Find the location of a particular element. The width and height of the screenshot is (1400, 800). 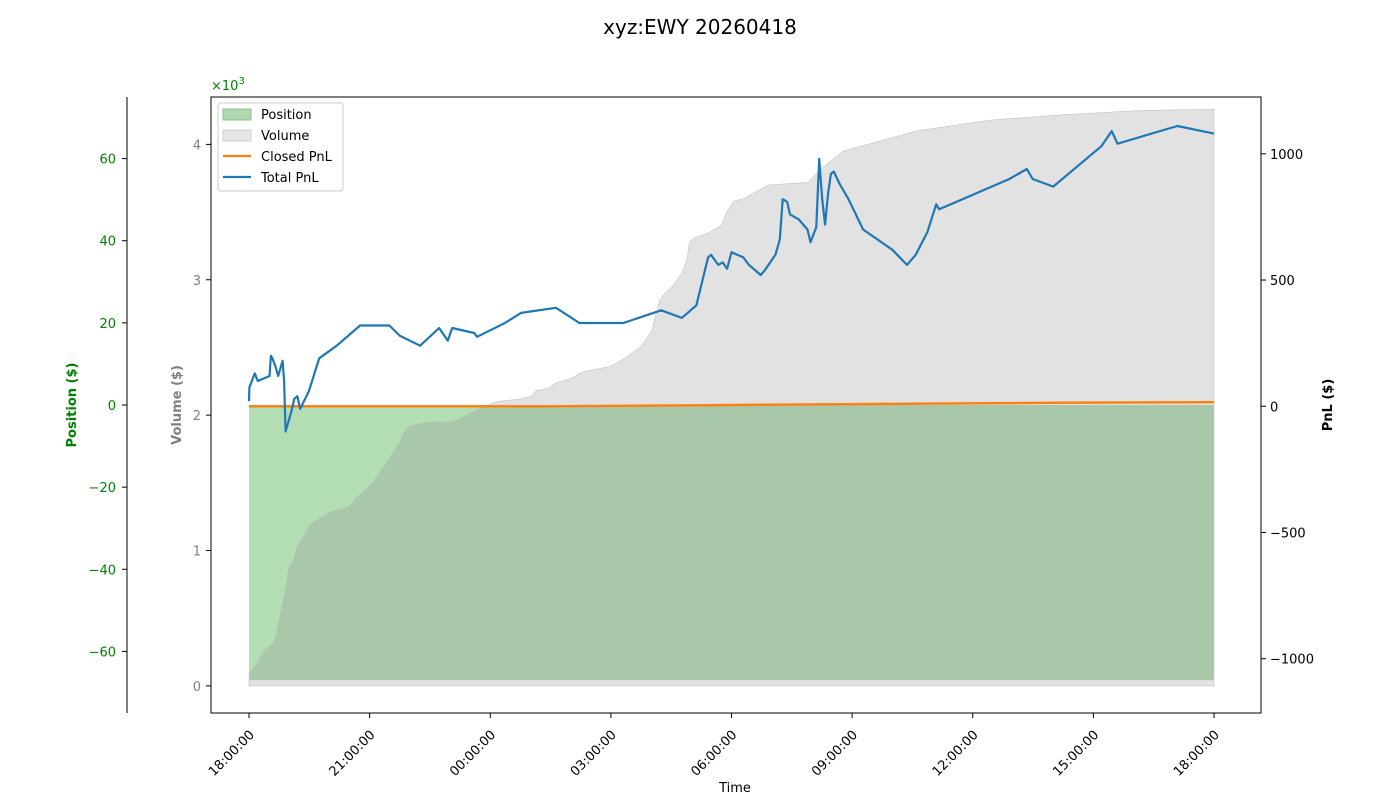

chart-title: xyz:EWY 20260418 is located at coordinates (700, 27).